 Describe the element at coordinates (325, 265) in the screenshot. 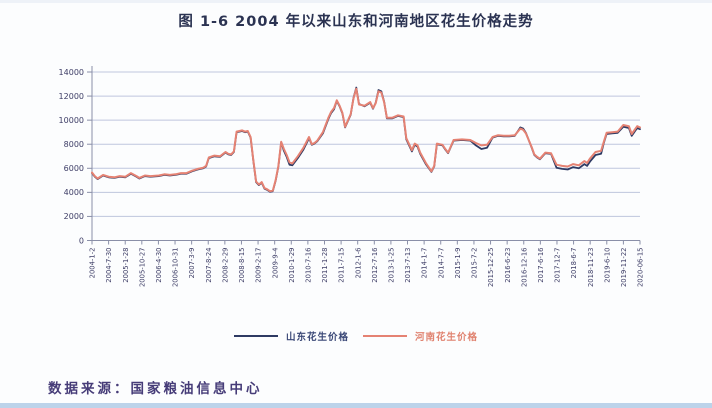

I see `x-tick-label: 2011-1-28` at that location.